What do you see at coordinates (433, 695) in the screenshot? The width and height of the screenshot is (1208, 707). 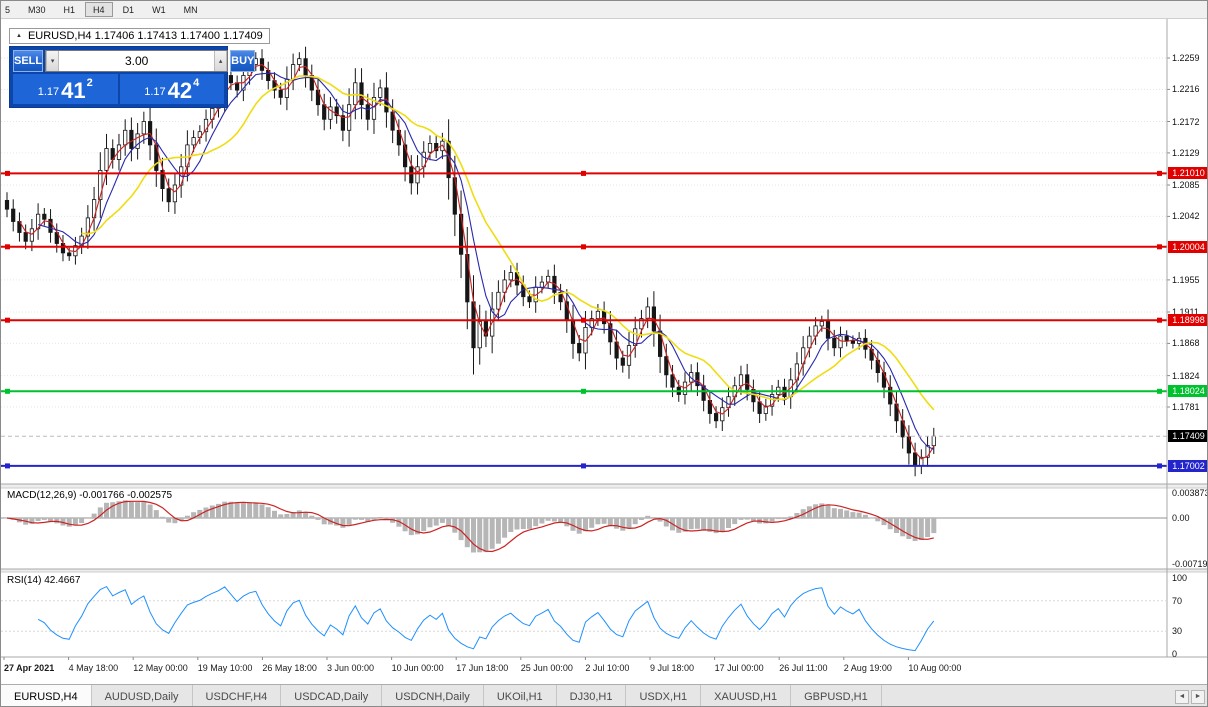 I see `chart-tab-USDCNH,Daily: USDCNH,Daily` at bounding box center [433, 695].